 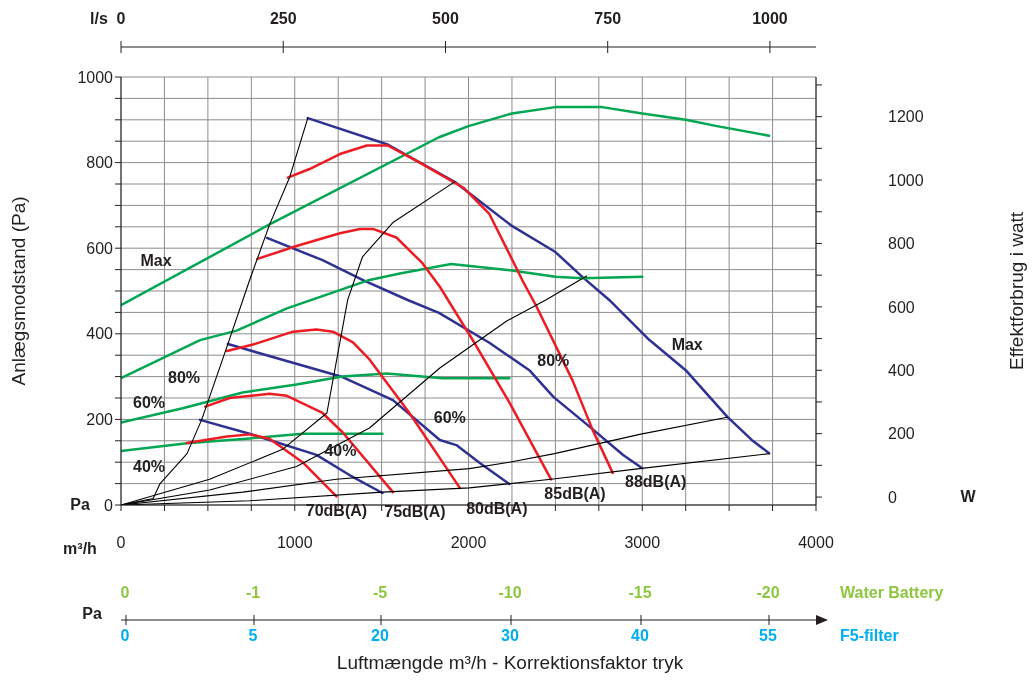 What do you see at coordinates (906, 117) in the screenshot?
I see `y2-tick-label: 1200` at bounding box center [906, 117].